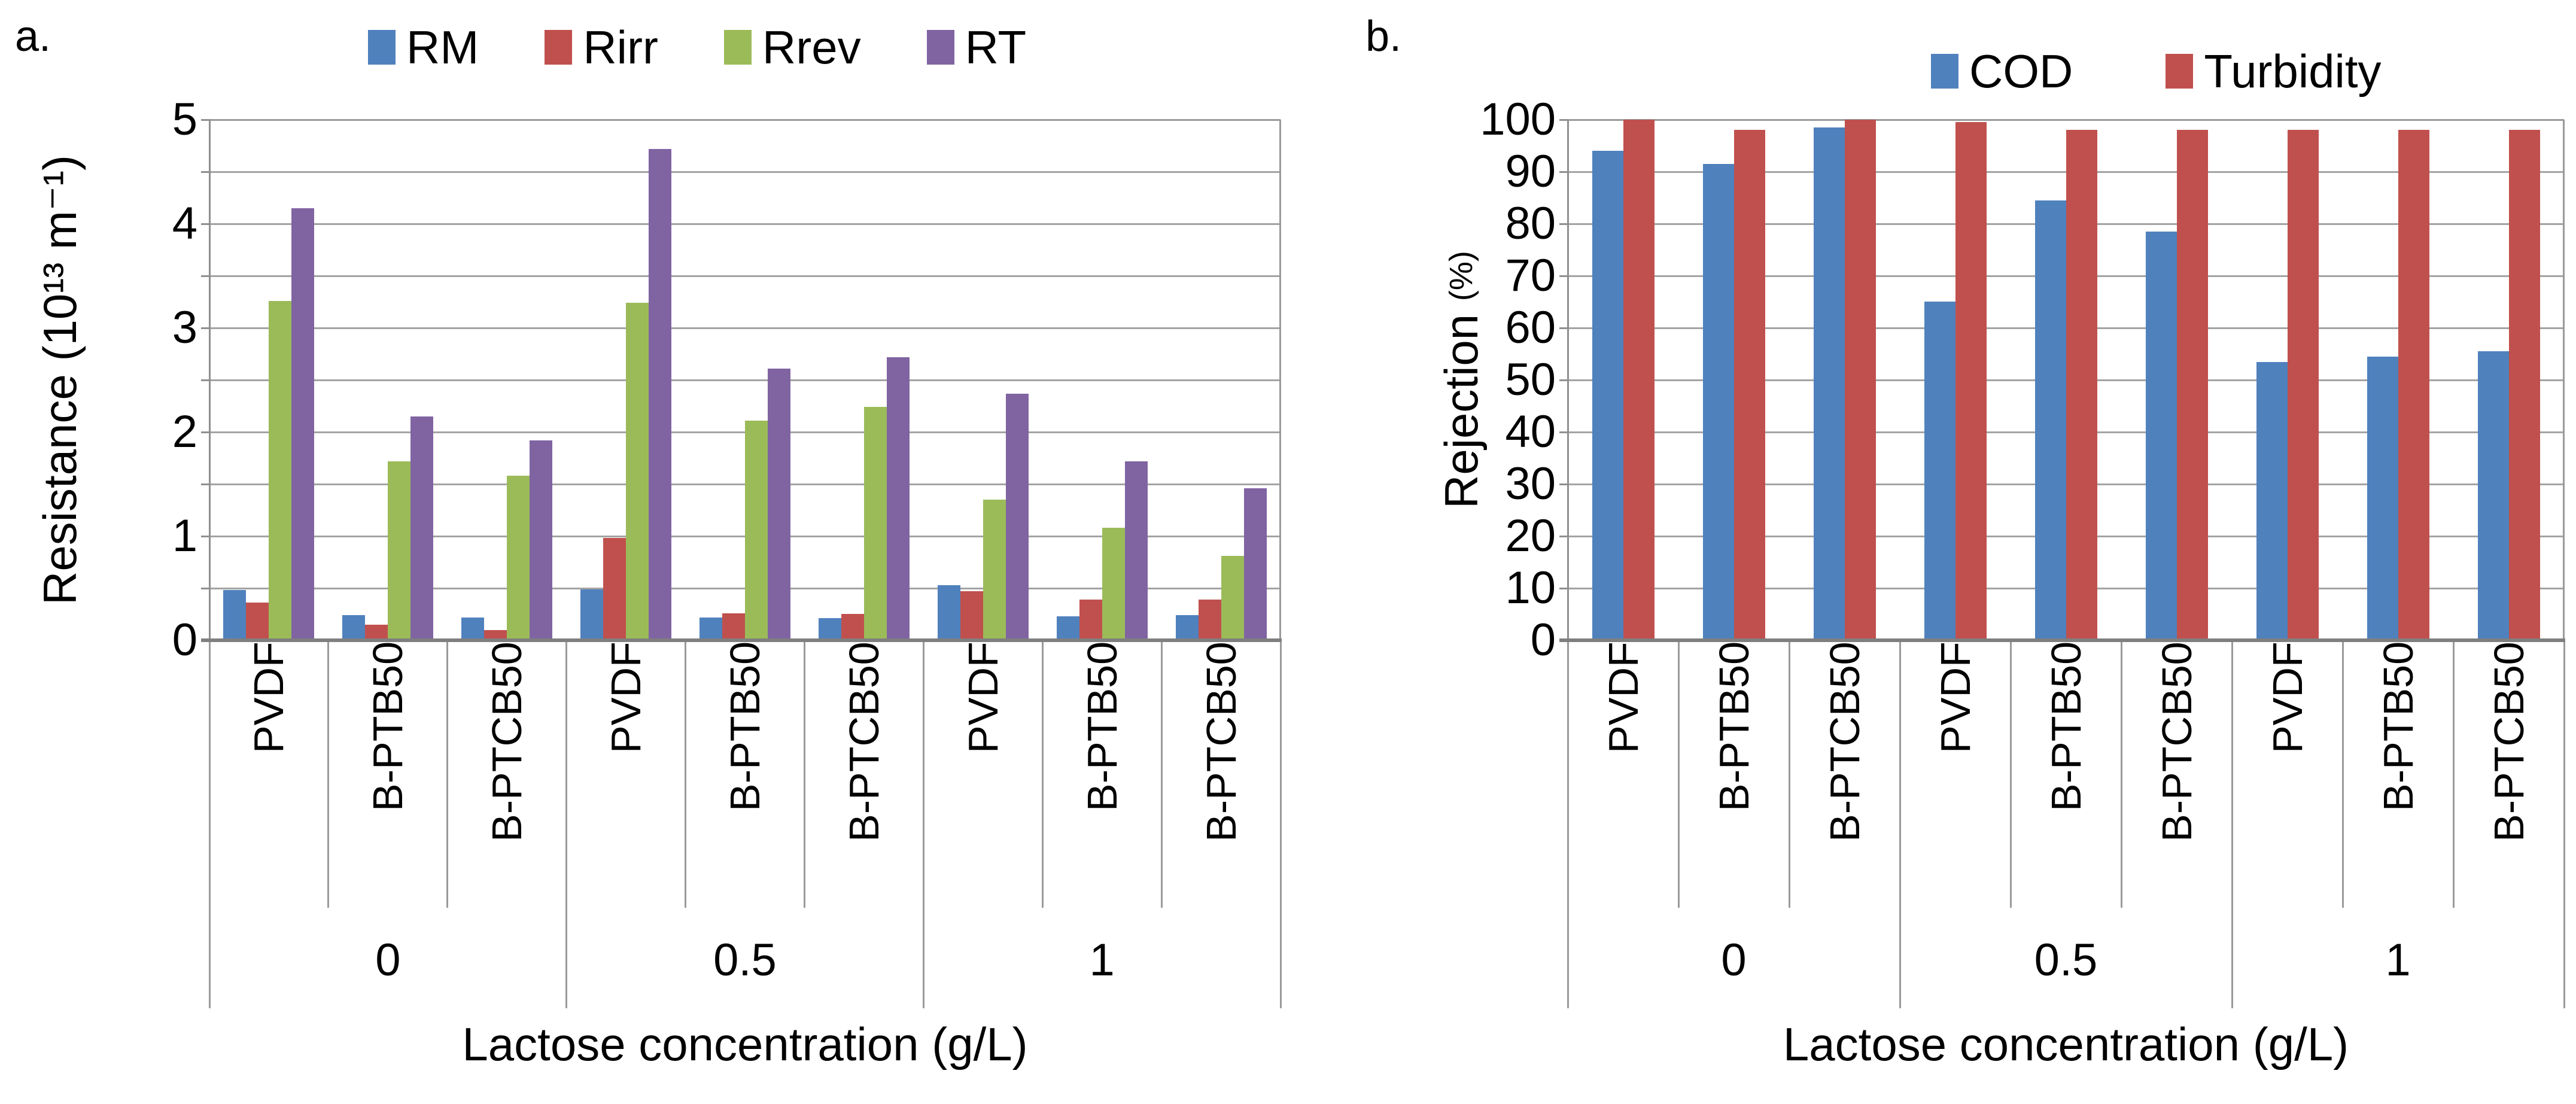  Describe the element at coordinates (1718, 402) in the screenshot. I see `bar-COD-0gL-B-PTB50` at that location.